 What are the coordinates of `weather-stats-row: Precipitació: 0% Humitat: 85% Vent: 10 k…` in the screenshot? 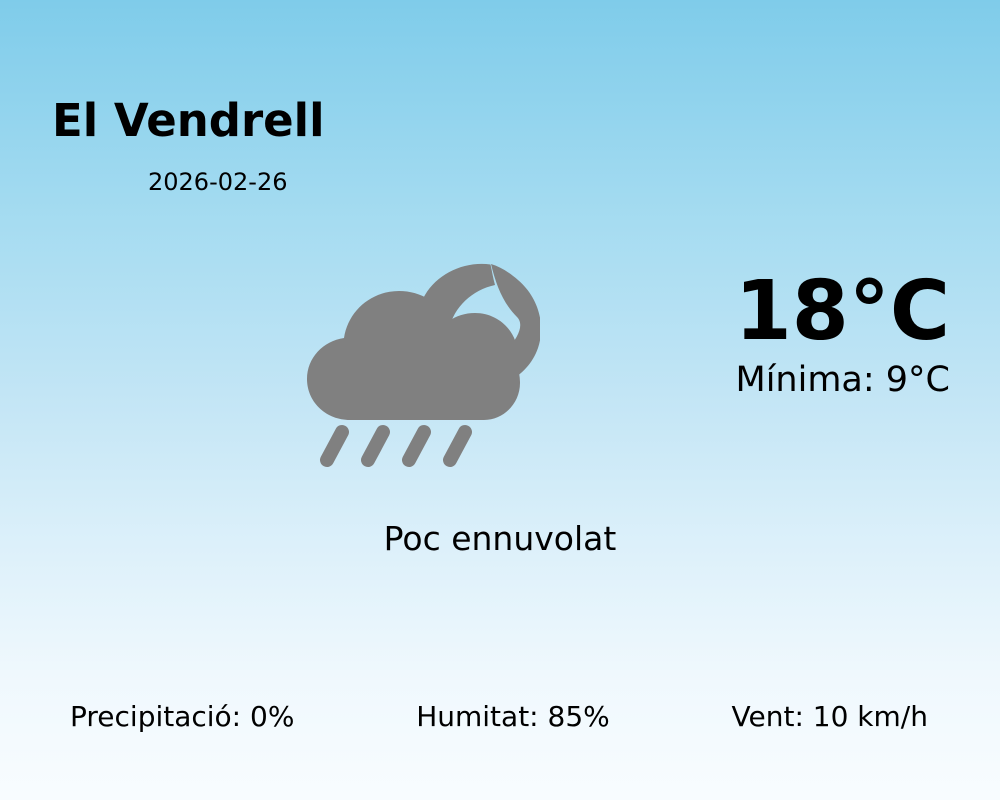 It's located at (500, 717).